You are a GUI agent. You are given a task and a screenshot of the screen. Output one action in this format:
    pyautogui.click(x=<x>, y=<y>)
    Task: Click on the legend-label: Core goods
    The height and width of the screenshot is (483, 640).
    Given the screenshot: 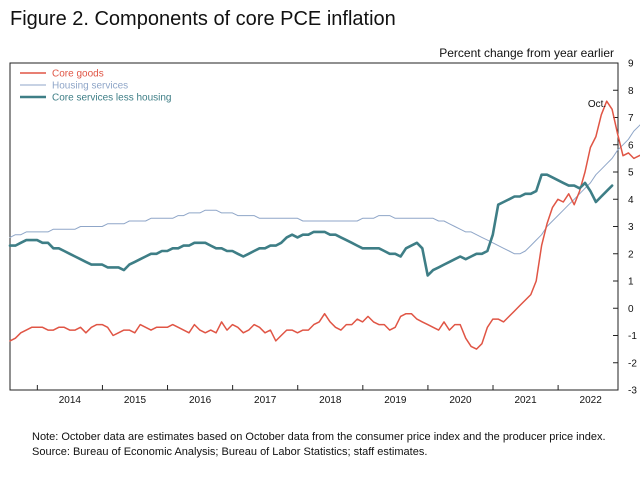 What is the action you would take?
    pyautogui.click(x=78, y=74)
    